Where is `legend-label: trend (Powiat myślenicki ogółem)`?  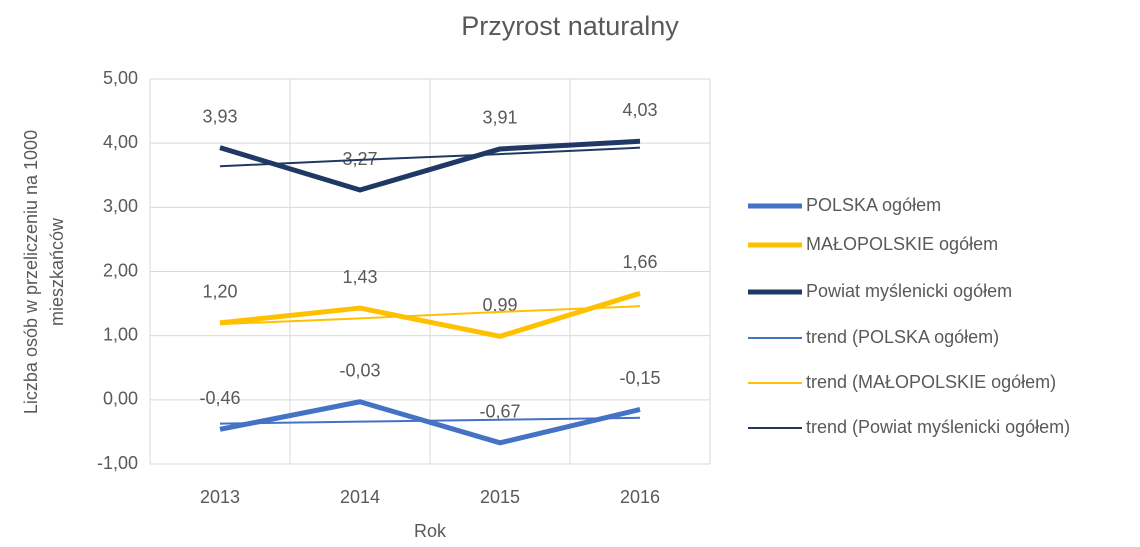
legend-label: trend (Powiat myślenicki ogółem) is located at coordinates (938, 427).